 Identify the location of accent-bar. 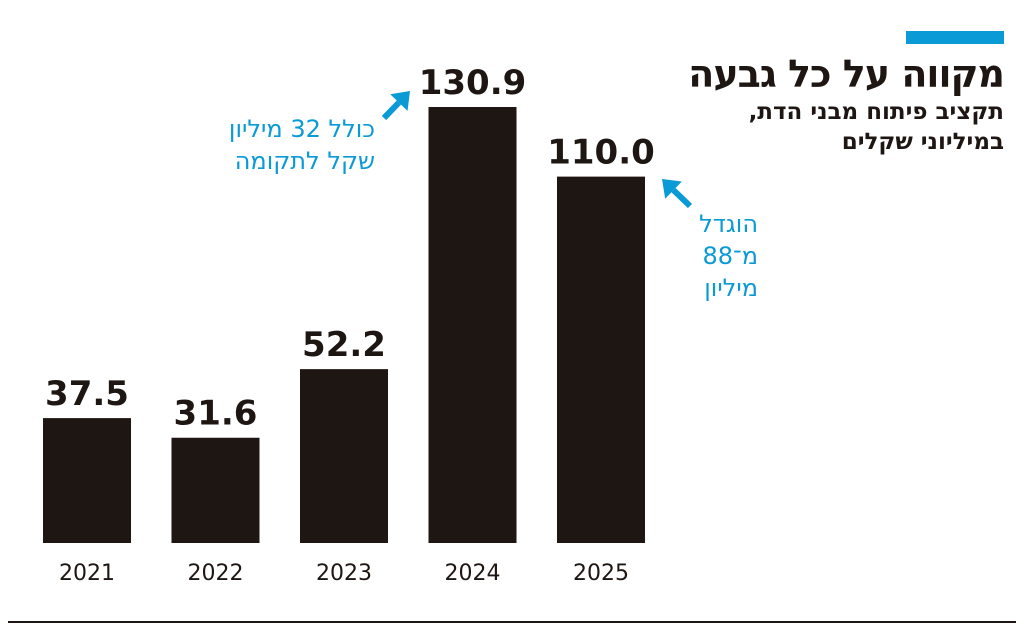
(955, 37).